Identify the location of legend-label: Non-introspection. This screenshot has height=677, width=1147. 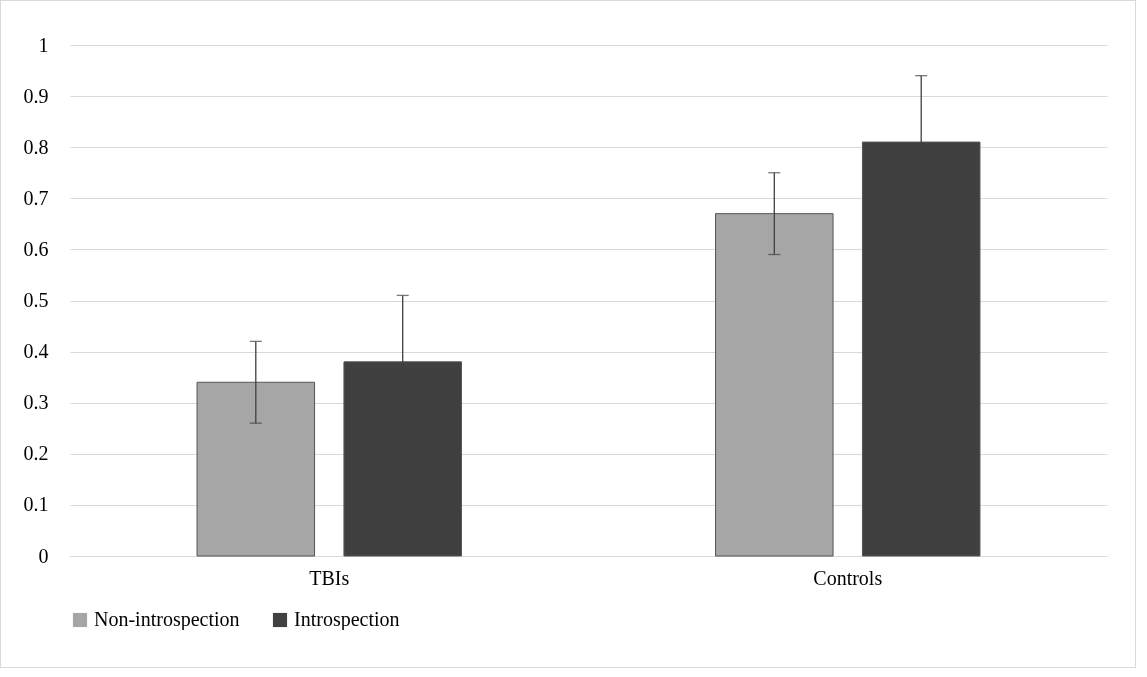
(167, 619).